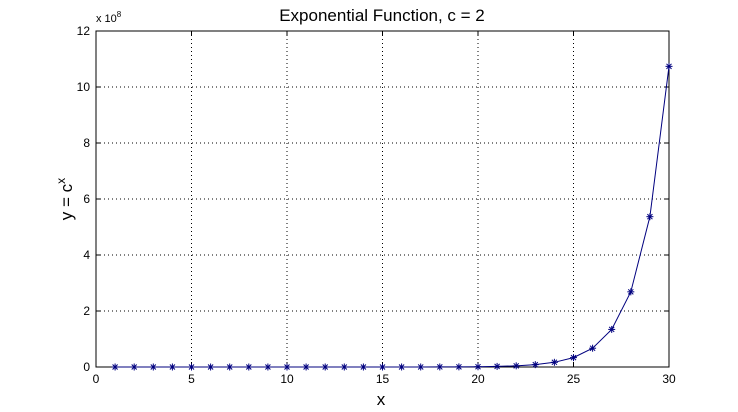 This screenshot has height=412, width=738. Describe the element at coordinates (478, 379) in the screenshot. I see `x-tick-label: 20` at that location.